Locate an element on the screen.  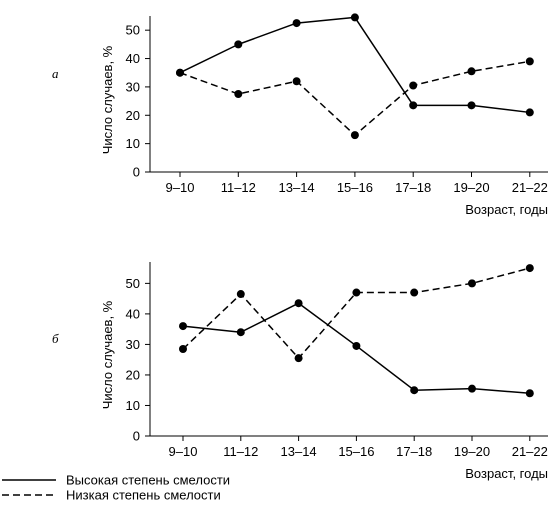
panel-label: а is located at coordinates (55, 73).